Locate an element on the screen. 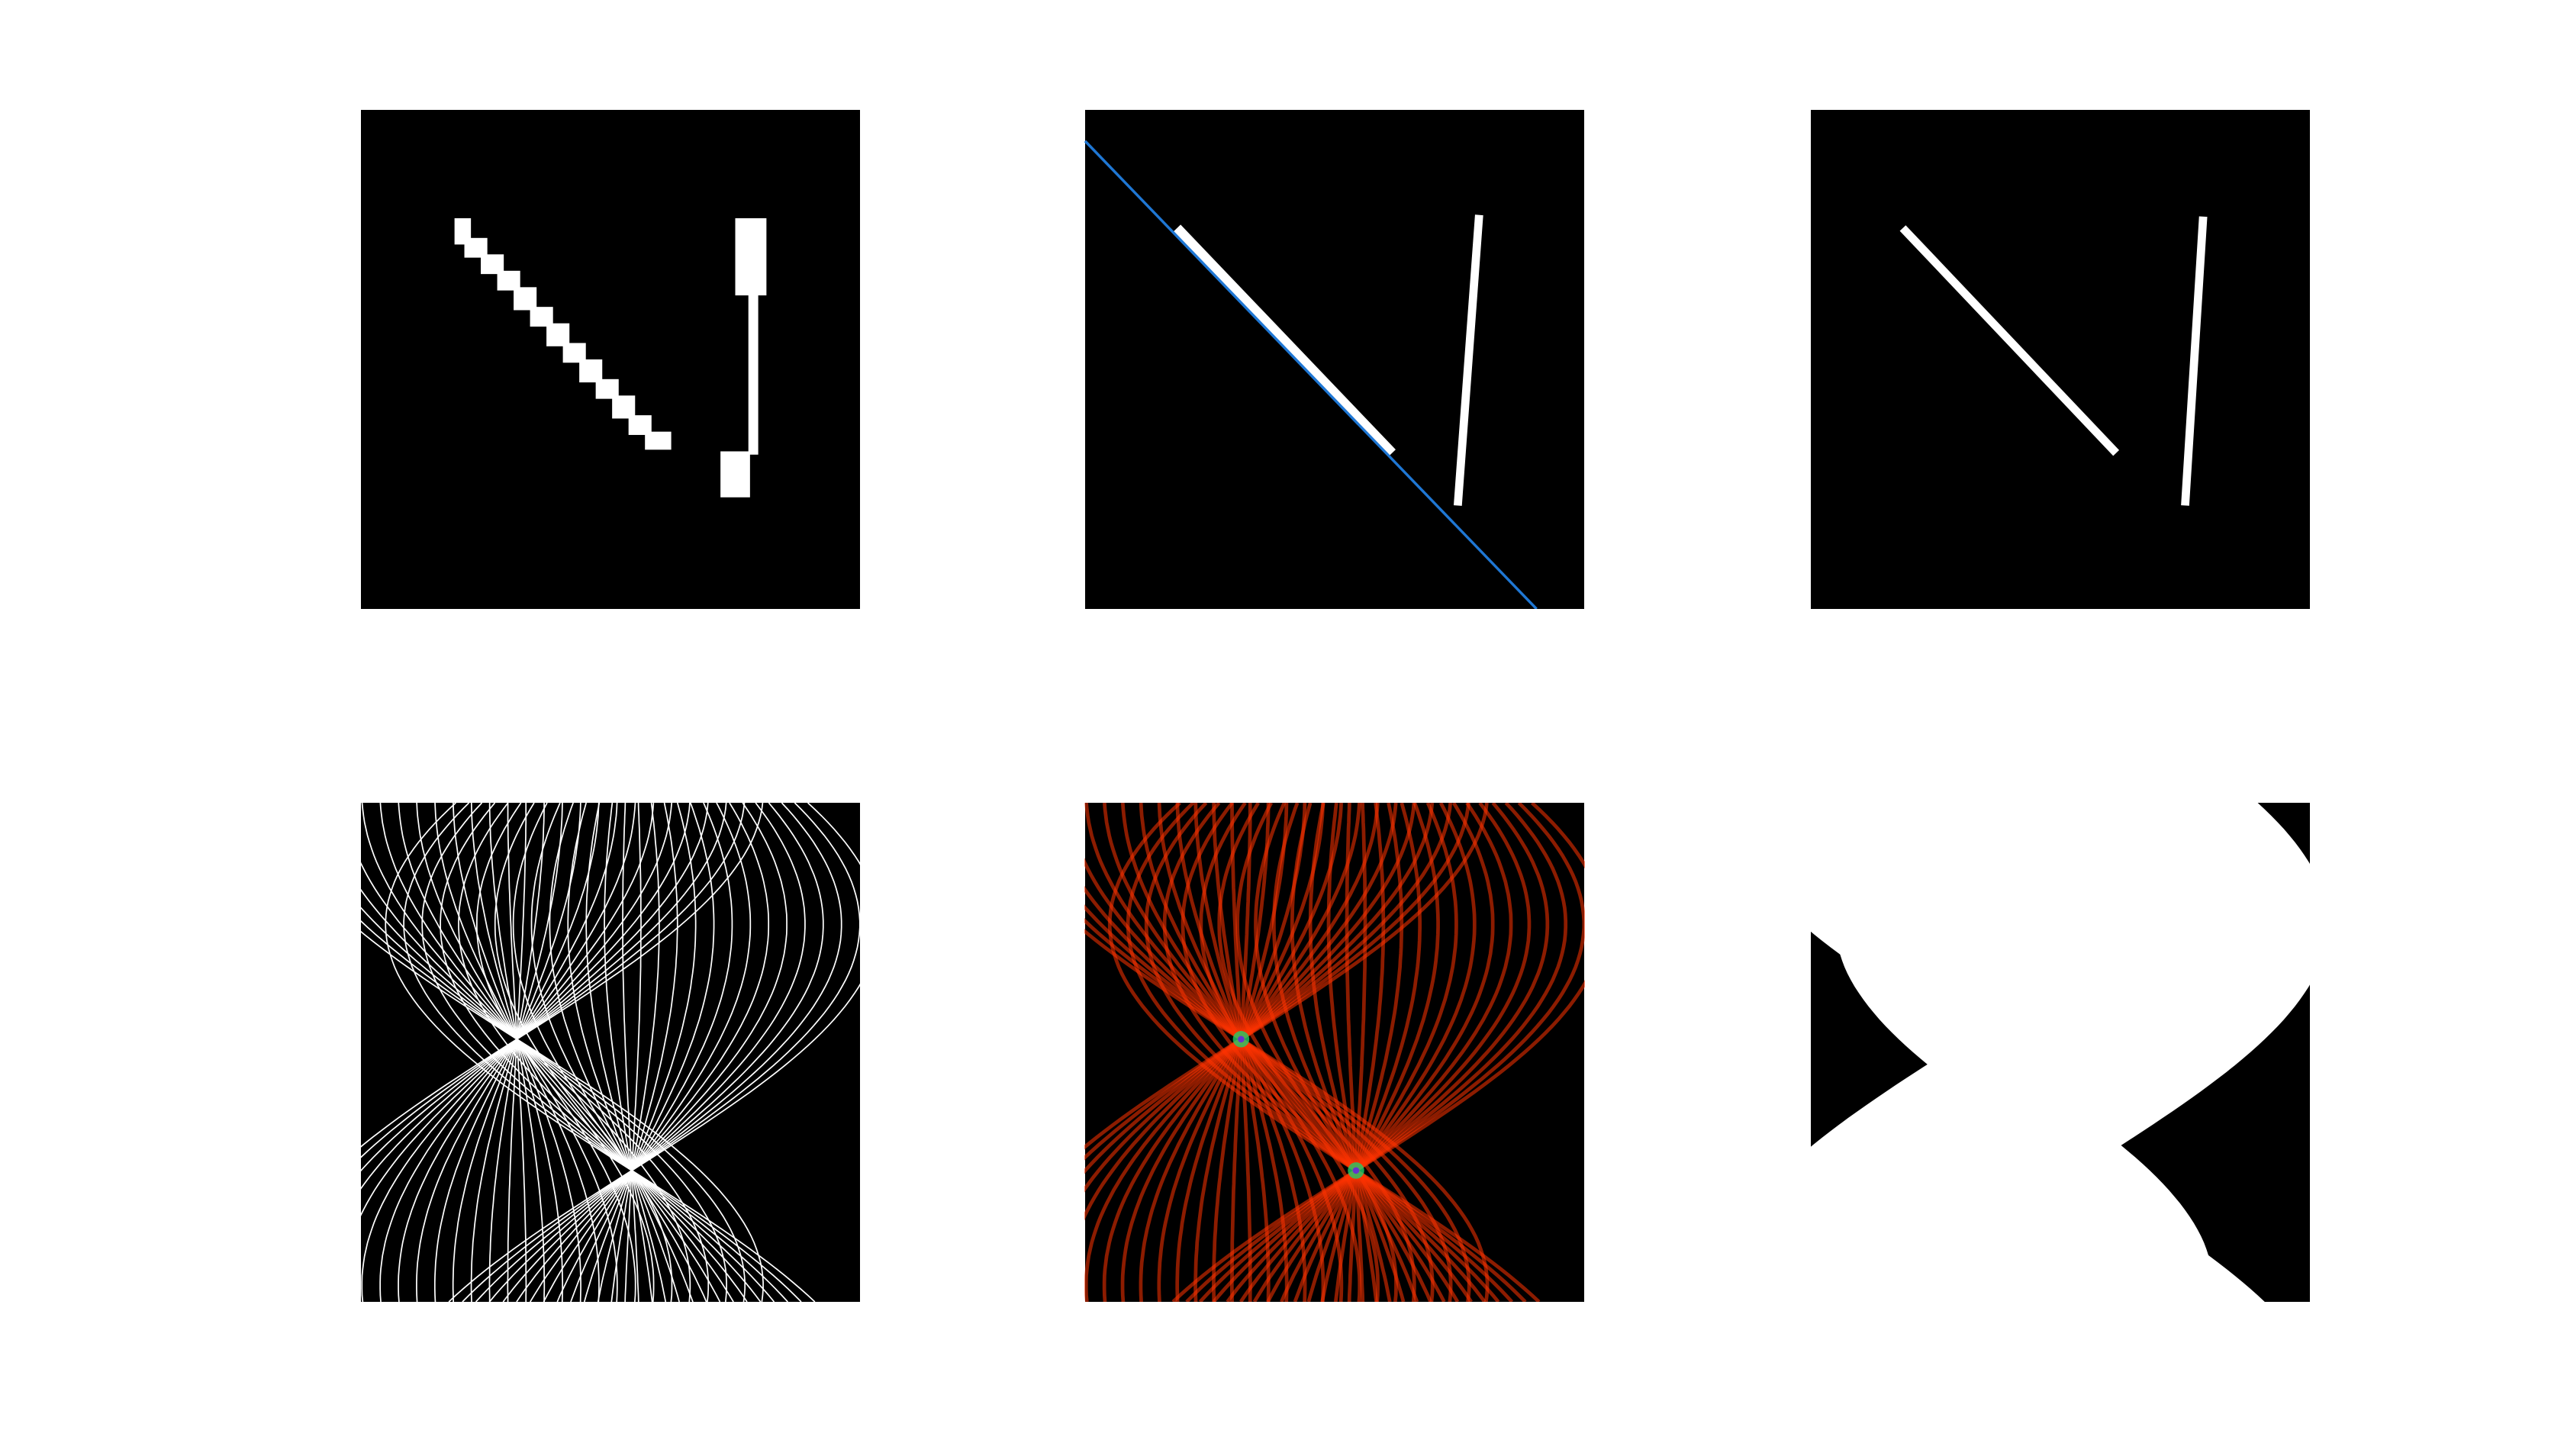  panel-hough-curves is located at coordinates (610, 1052).